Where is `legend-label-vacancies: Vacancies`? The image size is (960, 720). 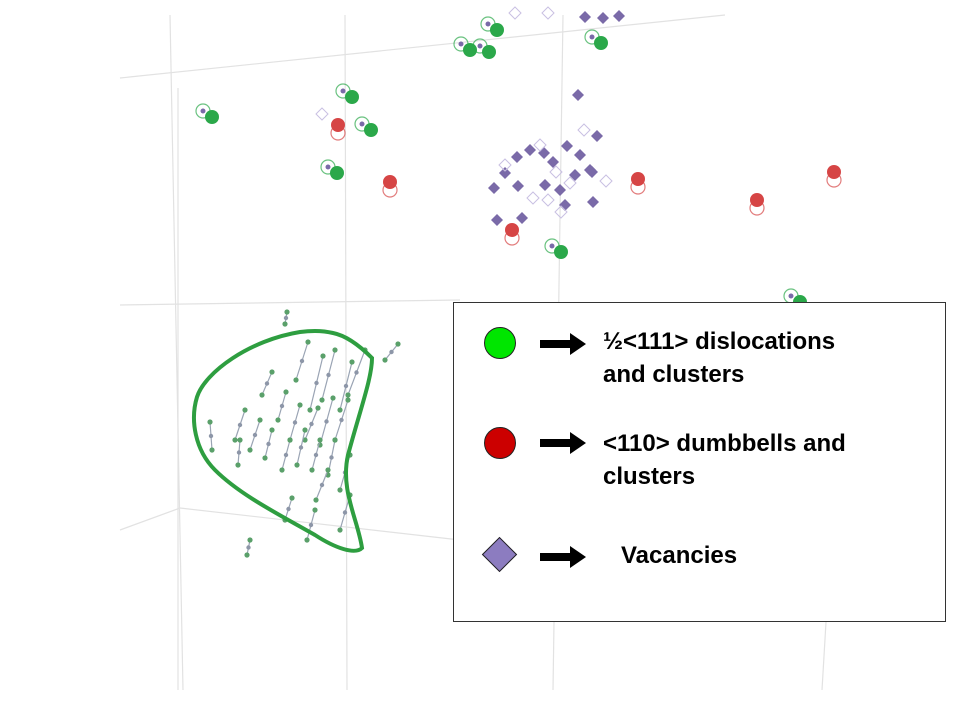
legend-label-vacancies: Vacancies is located at coordinates (679, 555).